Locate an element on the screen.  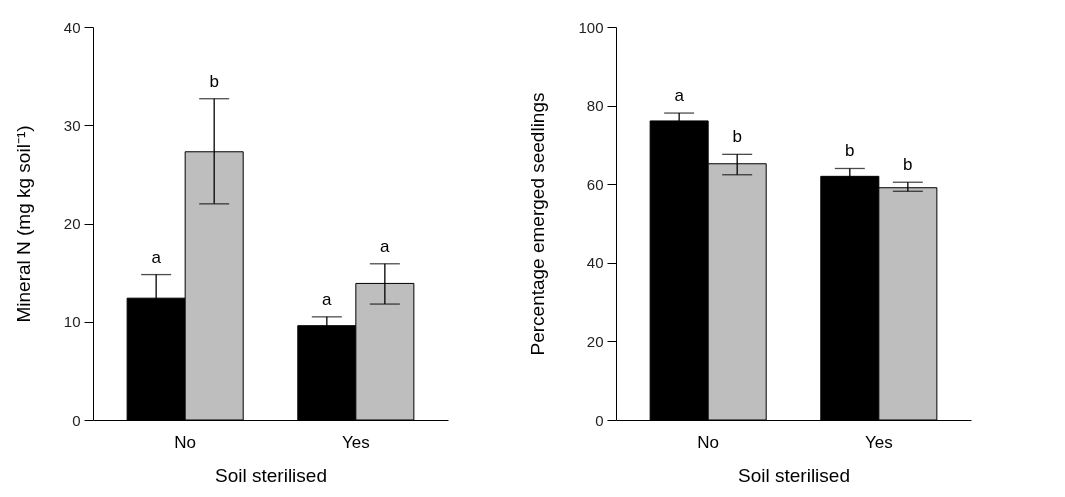
y-tick-label: 30 is located at coordinates (72, 125).